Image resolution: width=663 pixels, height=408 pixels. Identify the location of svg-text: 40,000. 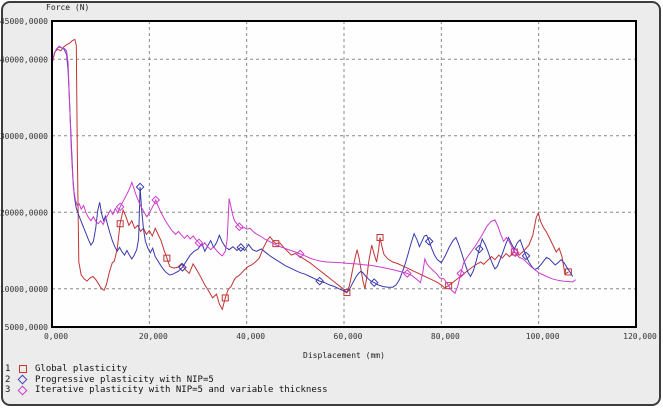
(250, 336).